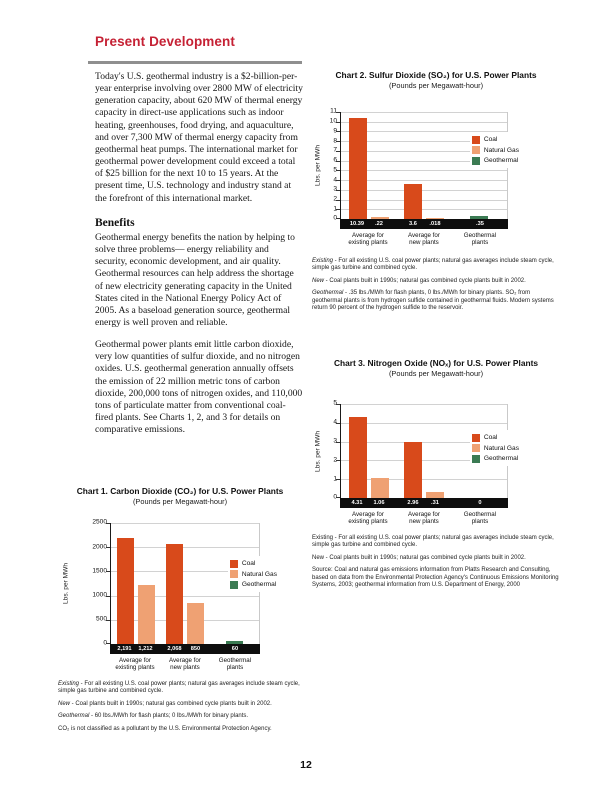  What do you see at coordinates (323, 260) in the screenshot?
I see `footnote-lead: Existing` at bounding box center [323, 260].